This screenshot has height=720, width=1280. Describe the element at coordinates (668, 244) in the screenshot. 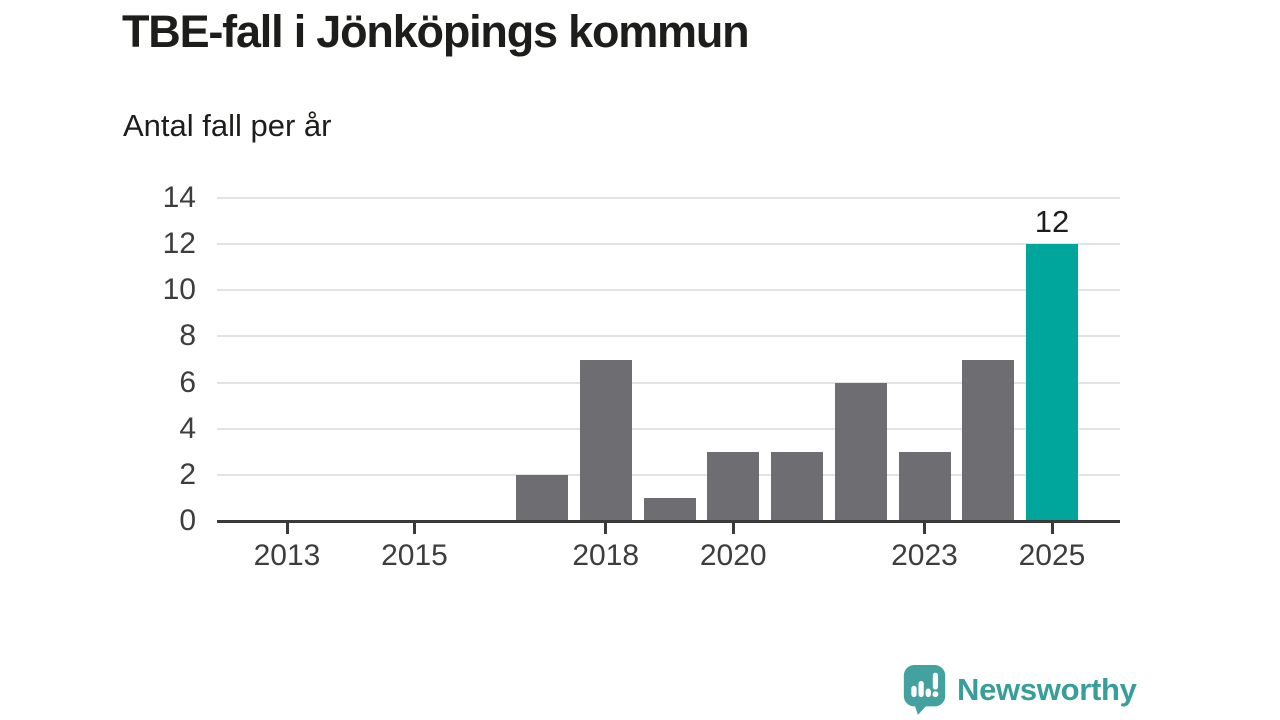

I see `gridline-y12` at that location.